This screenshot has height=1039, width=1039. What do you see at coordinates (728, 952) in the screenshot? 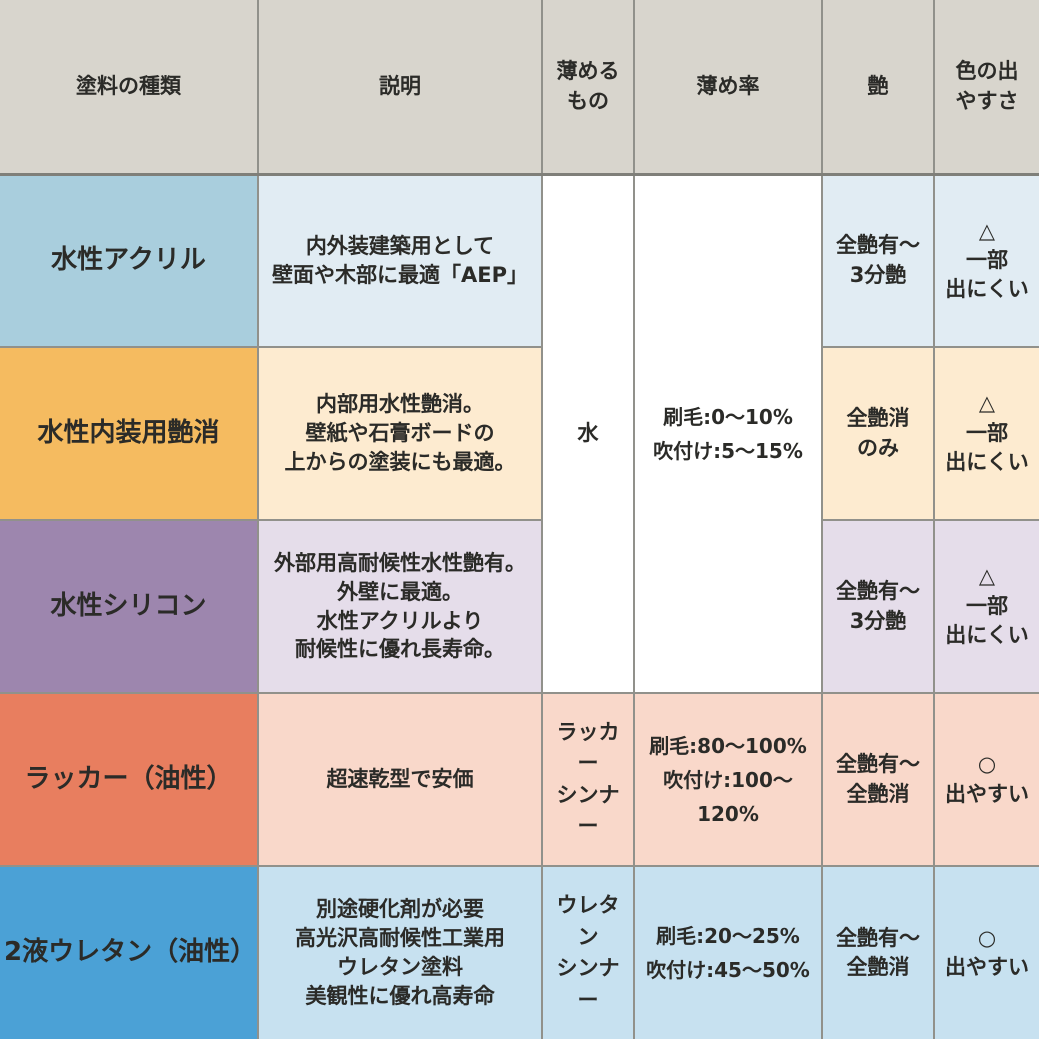
I see `dilution-rate-cell: 刷毛:20～25% 吹付け:45～50%` at bounding box center [728, 952].